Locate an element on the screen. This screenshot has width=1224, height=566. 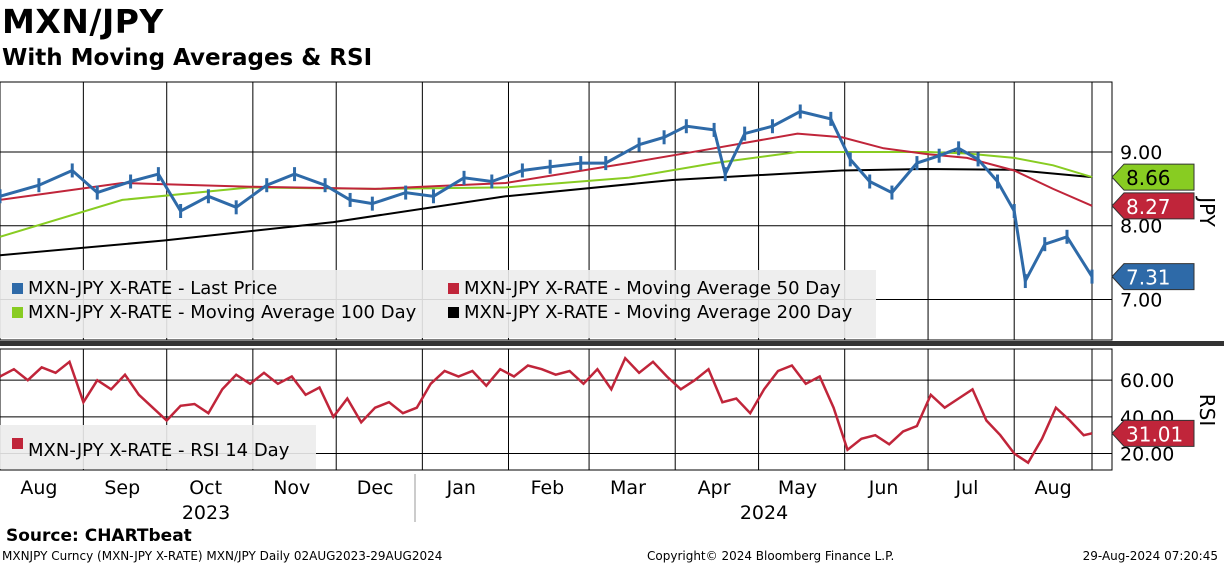
x-month-label: May is located at coordinates (797, 488).